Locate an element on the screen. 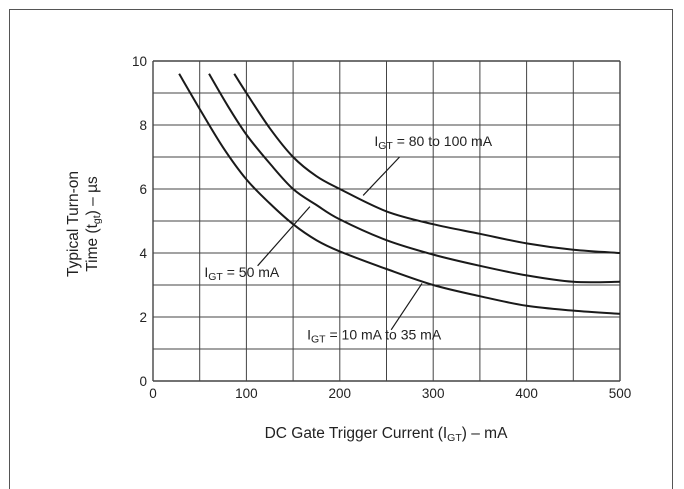 The image size is (684, 489). y-tick-label: 2 is located at coordinates (143, 317).